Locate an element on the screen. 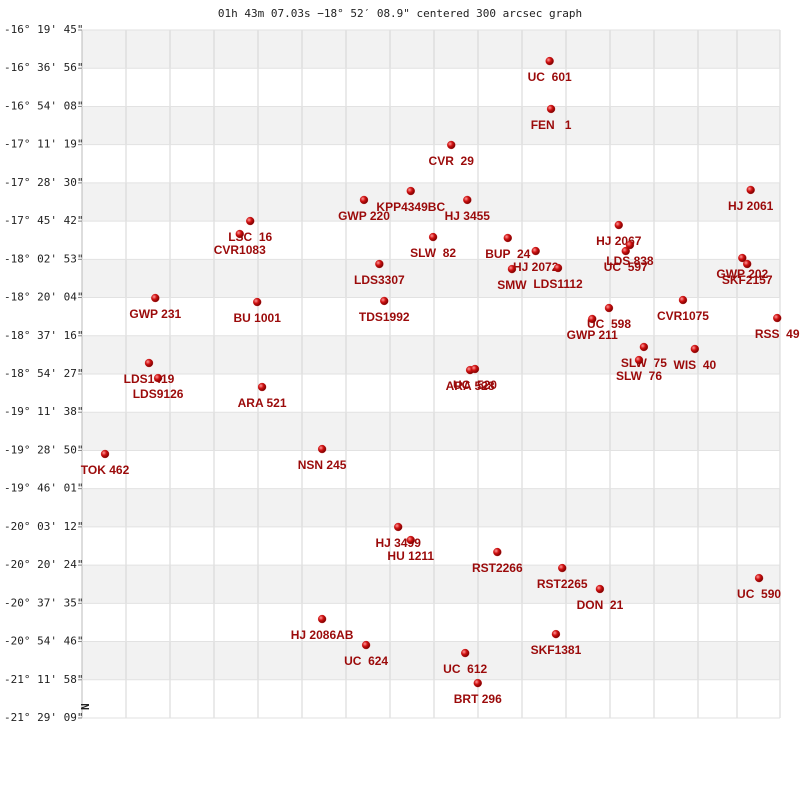  y-tick-label: -19° 46' 01" is located at coordinates (43, 488).